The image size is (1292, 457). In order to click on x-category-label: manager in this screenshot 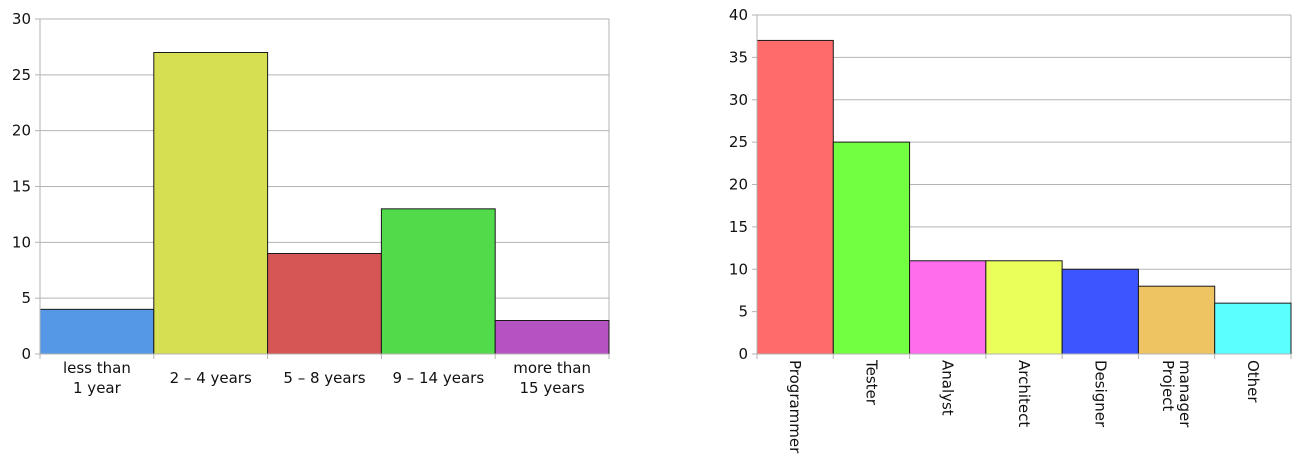, I will do `click(1185, 394)`.